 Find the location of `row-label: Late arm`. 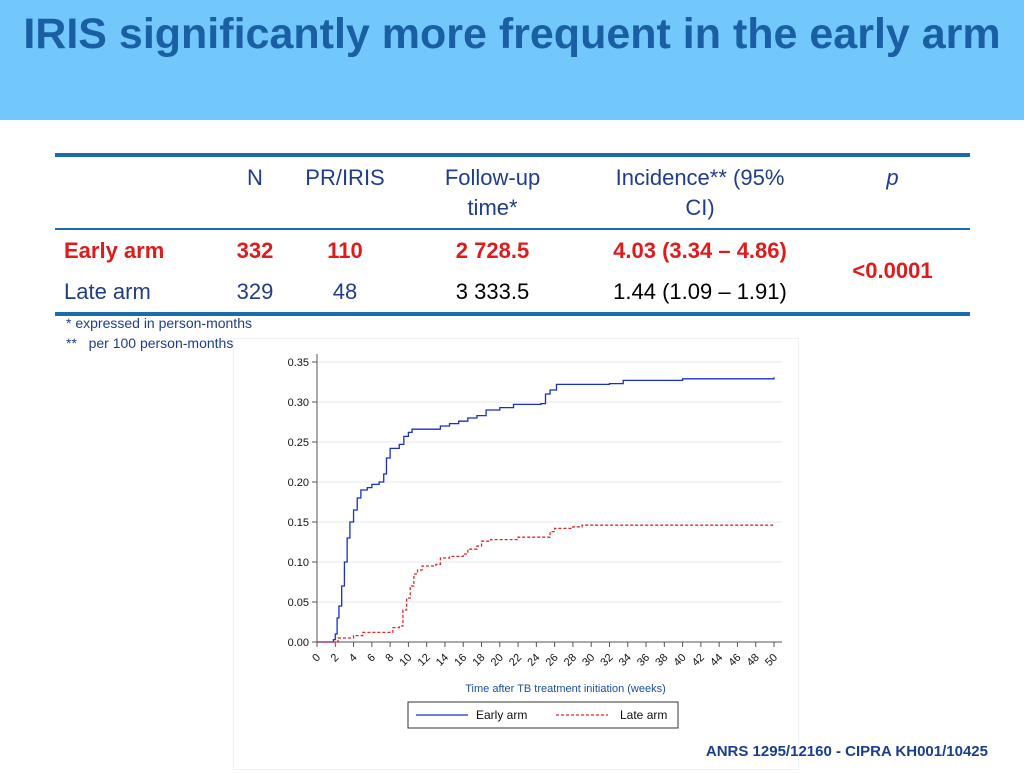

row-label: Late arm is located at coordinates (107, 291).